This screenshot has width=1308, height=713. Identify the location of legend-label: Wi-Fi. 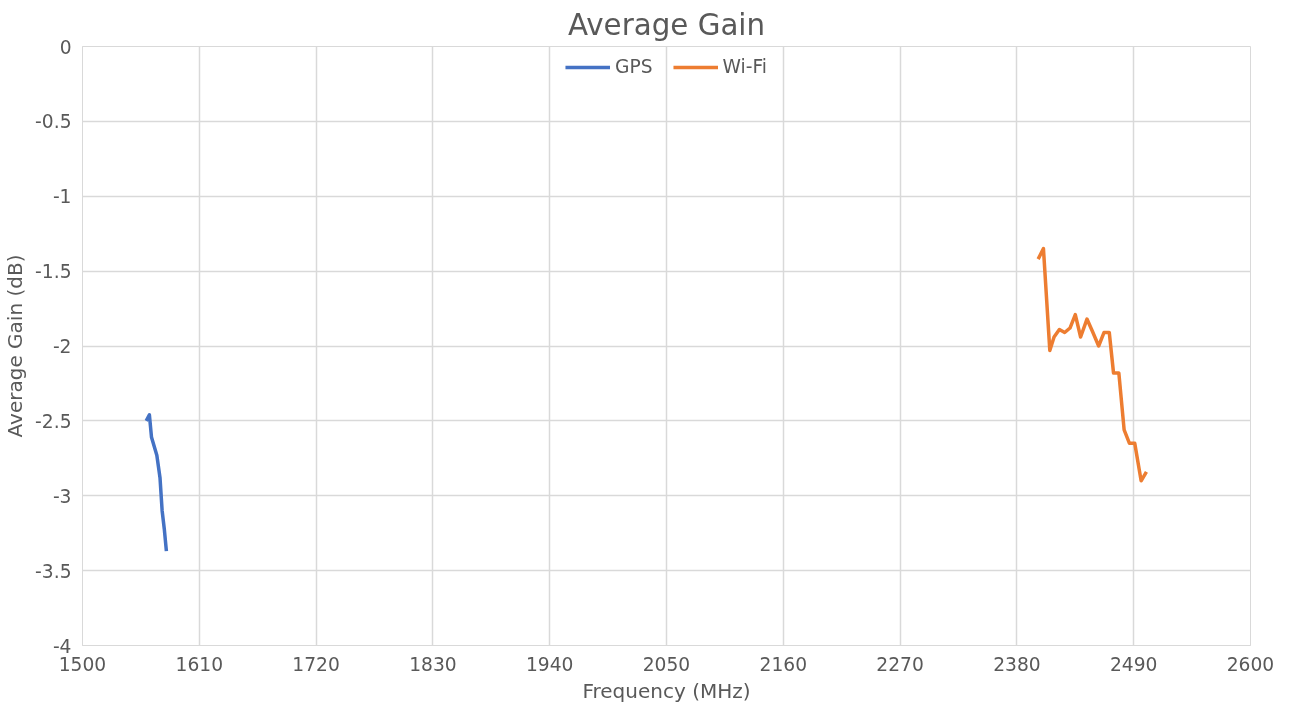
(745, 66).